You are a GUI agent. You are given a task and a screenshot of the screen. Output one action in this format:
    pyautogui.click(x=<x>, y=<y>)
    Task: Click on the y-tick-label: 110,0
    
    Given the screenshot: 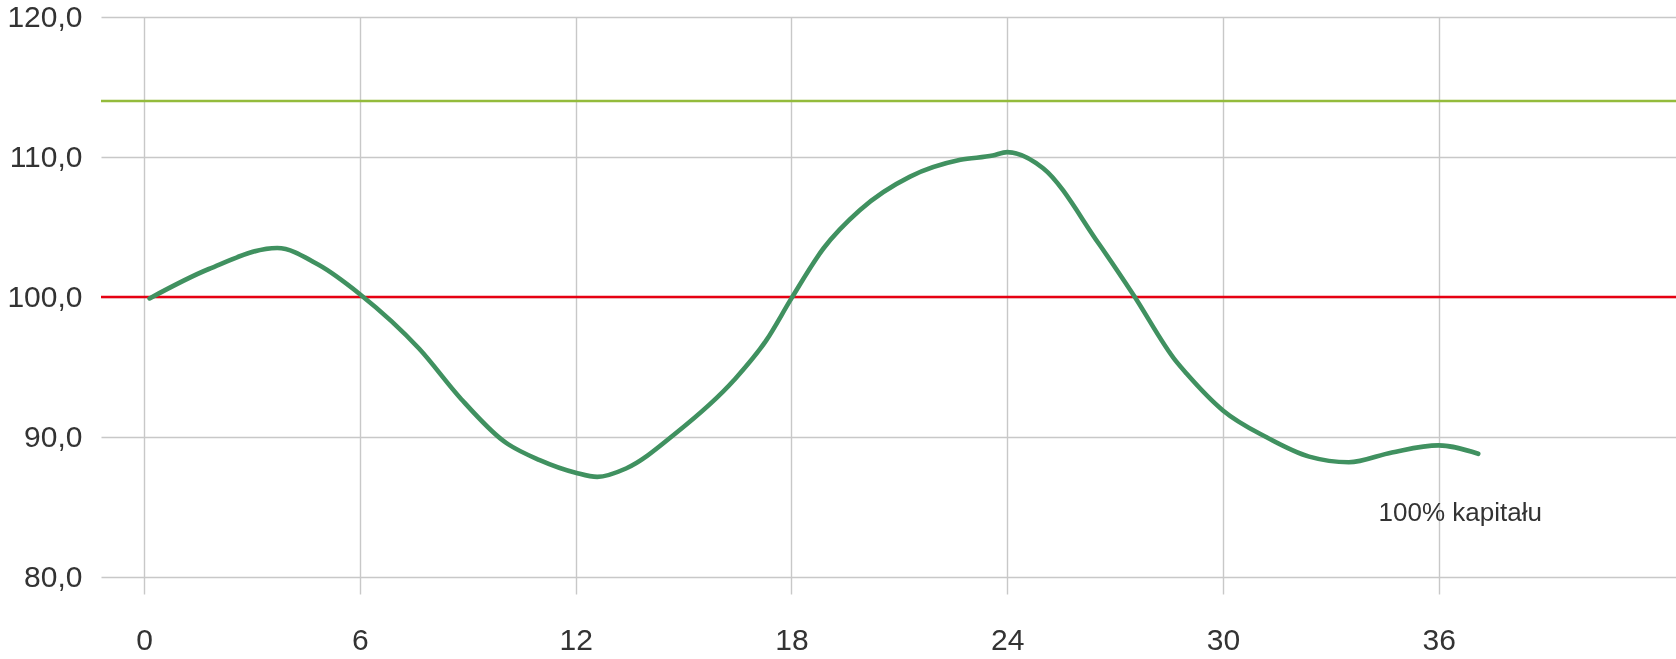 What is the action you would take?
    pyautogui.click(x=46, y=156)
    